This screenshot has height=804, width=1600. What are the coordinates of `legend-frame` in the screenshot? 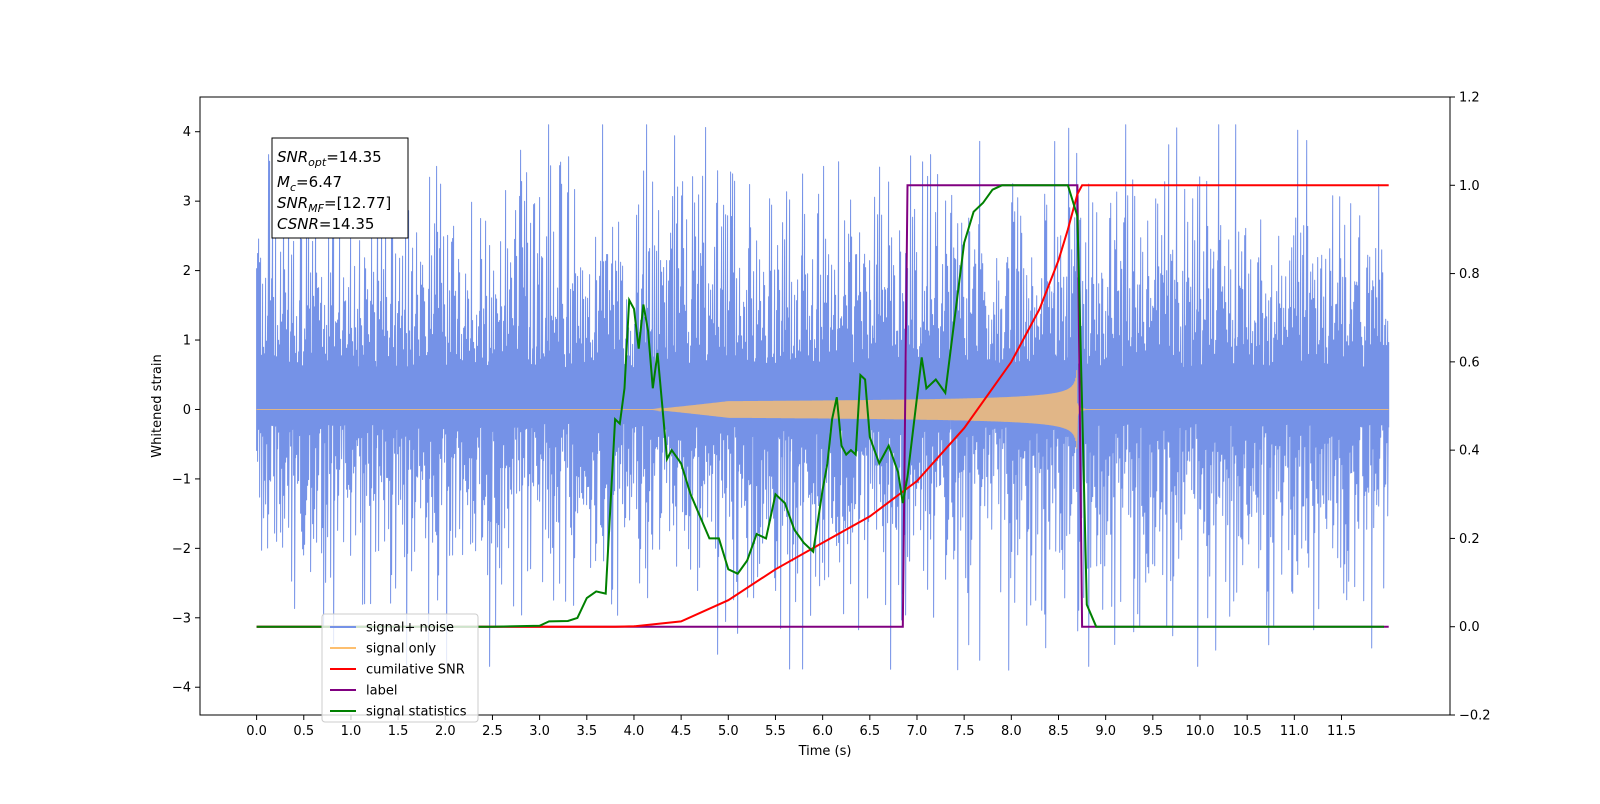 It's located at (400, 668).